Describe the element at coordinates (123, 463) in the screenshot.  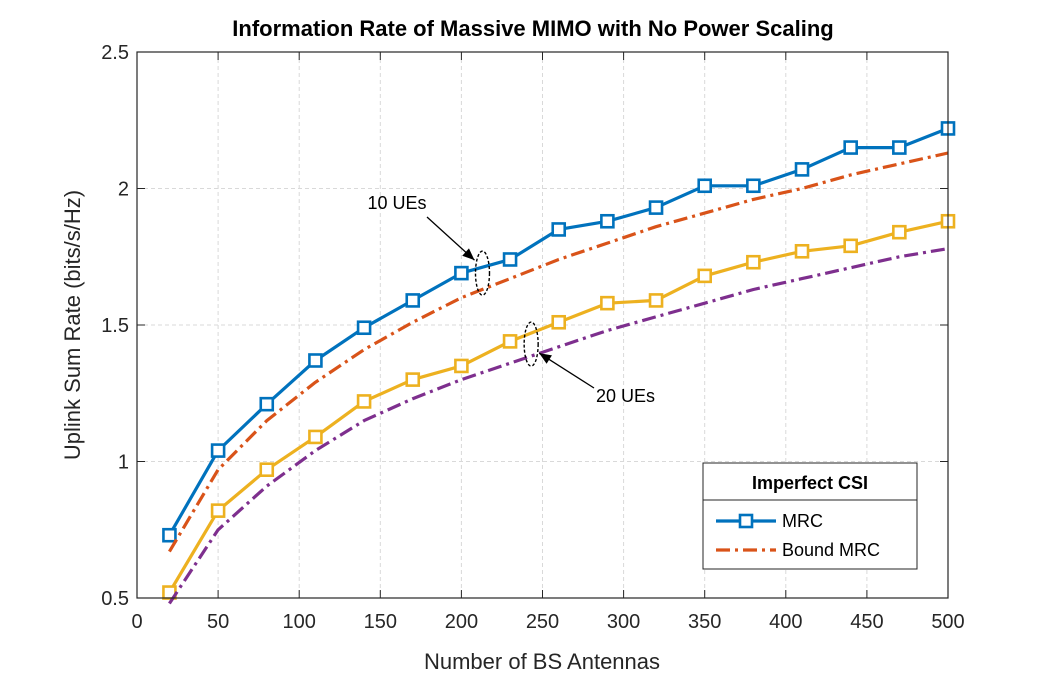
I see `y-tick-label: 1` at that location.